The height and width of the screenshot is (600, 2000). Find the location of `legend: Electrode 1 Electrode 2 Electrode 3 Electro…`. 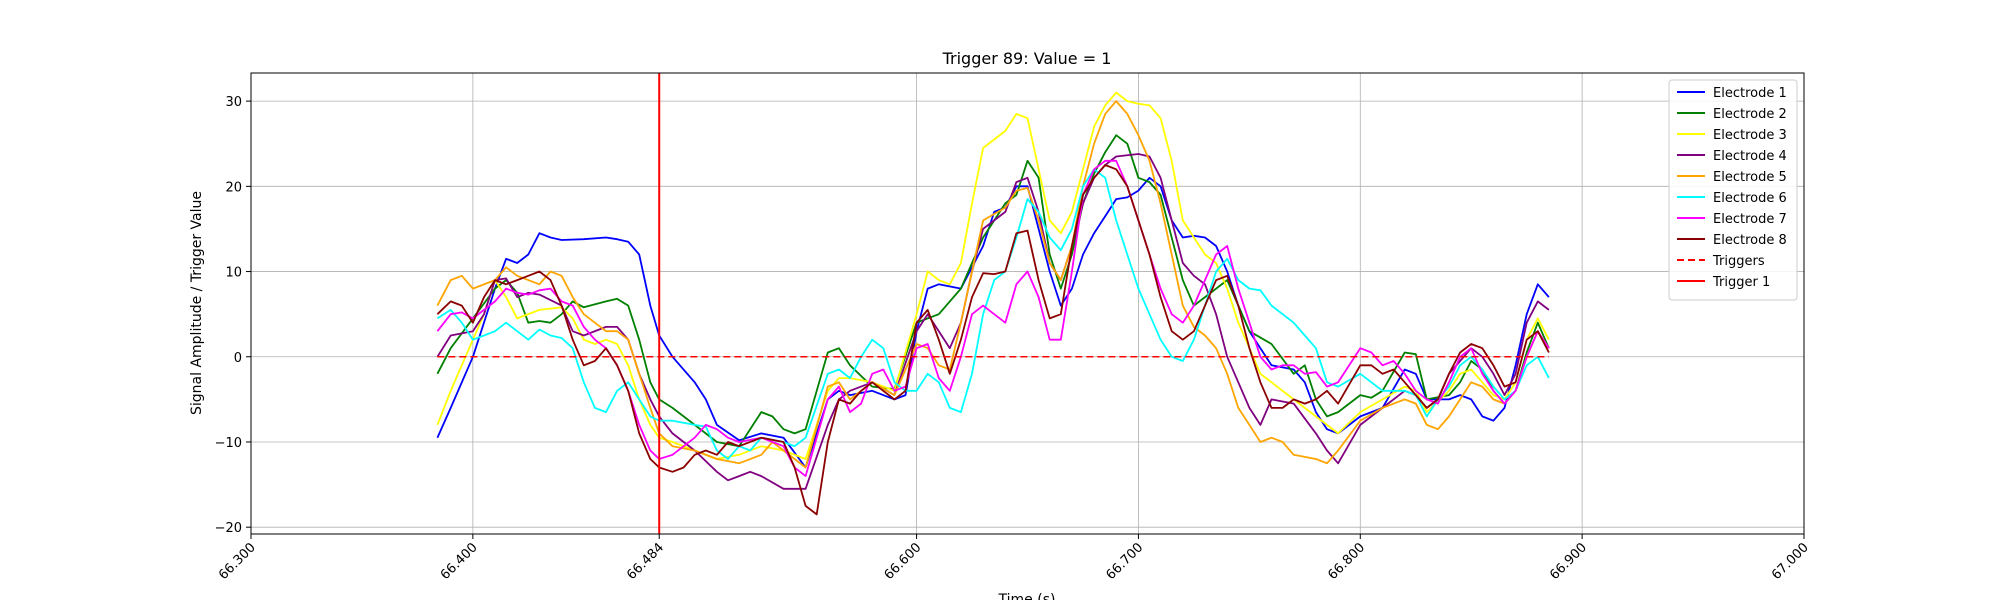

legend: Electrode 1 Electrode 2 Electrode 3 Electro… is located at coordinates (1733, 190).